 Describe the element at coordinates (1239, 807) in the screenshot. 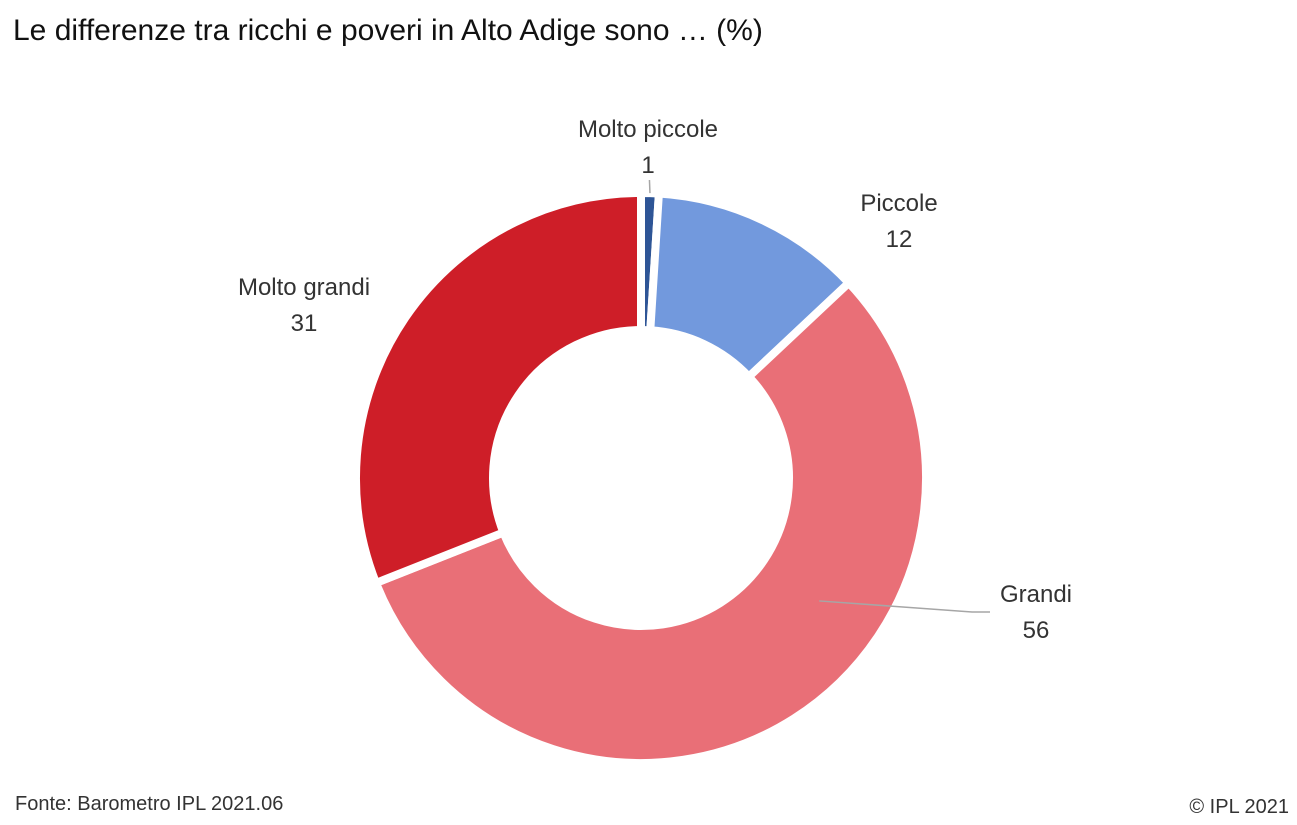

I see `copyright-note: © IPL 2021` at that location.